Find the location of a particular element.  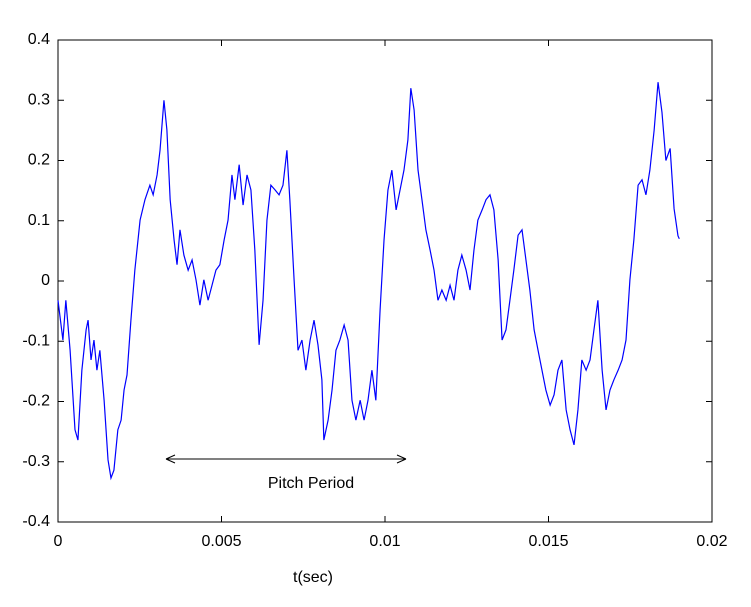

y-tick-label: 0.1 is located at coordinates (39, 220).